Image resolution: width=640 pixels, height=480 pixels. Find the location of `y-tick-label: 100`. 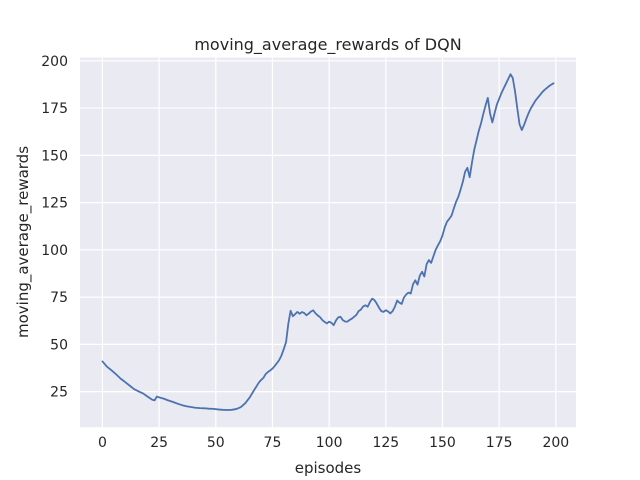

y-tick-label: 100 is located at coordinates (54, 251).